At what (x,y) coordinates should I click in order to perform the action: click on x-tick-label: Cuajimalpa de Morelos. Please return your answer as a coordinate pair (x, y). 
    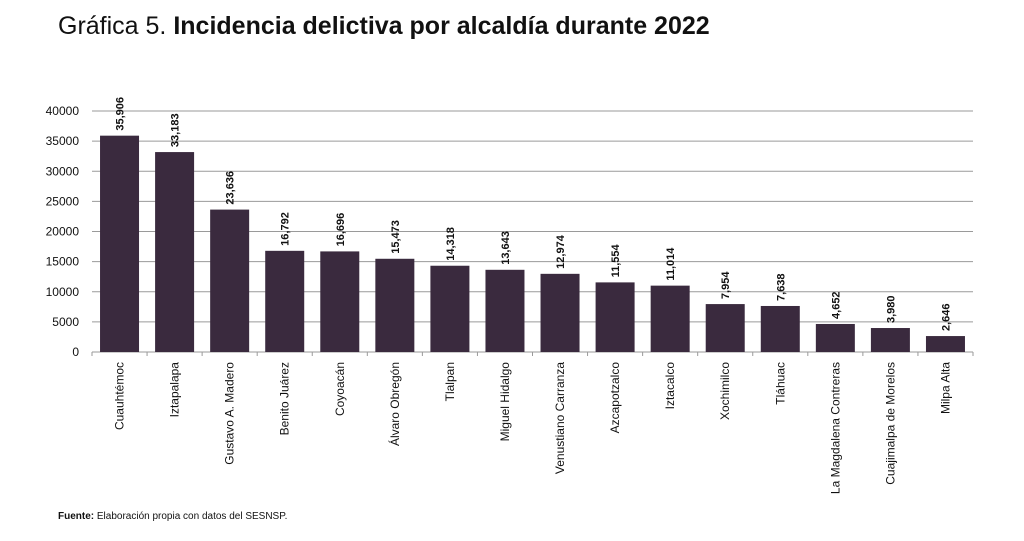
    Looking at the image, I should click on (890, 423).